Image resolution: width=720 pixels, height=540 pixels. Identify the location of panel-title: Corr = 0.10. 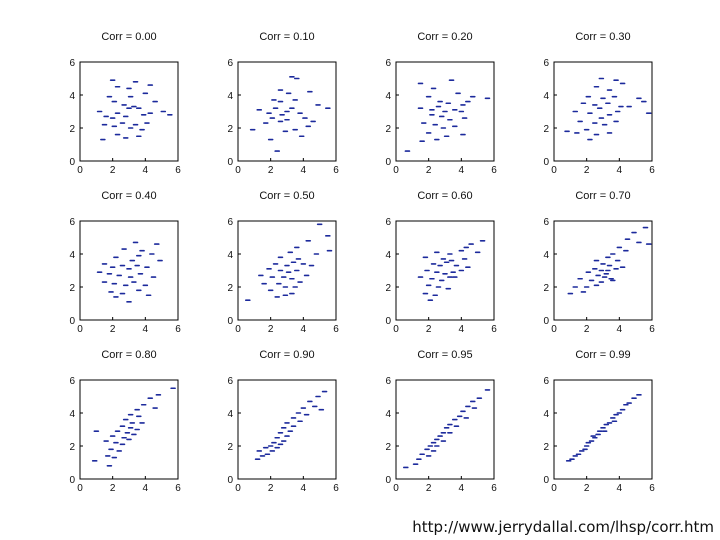
(286, 37).